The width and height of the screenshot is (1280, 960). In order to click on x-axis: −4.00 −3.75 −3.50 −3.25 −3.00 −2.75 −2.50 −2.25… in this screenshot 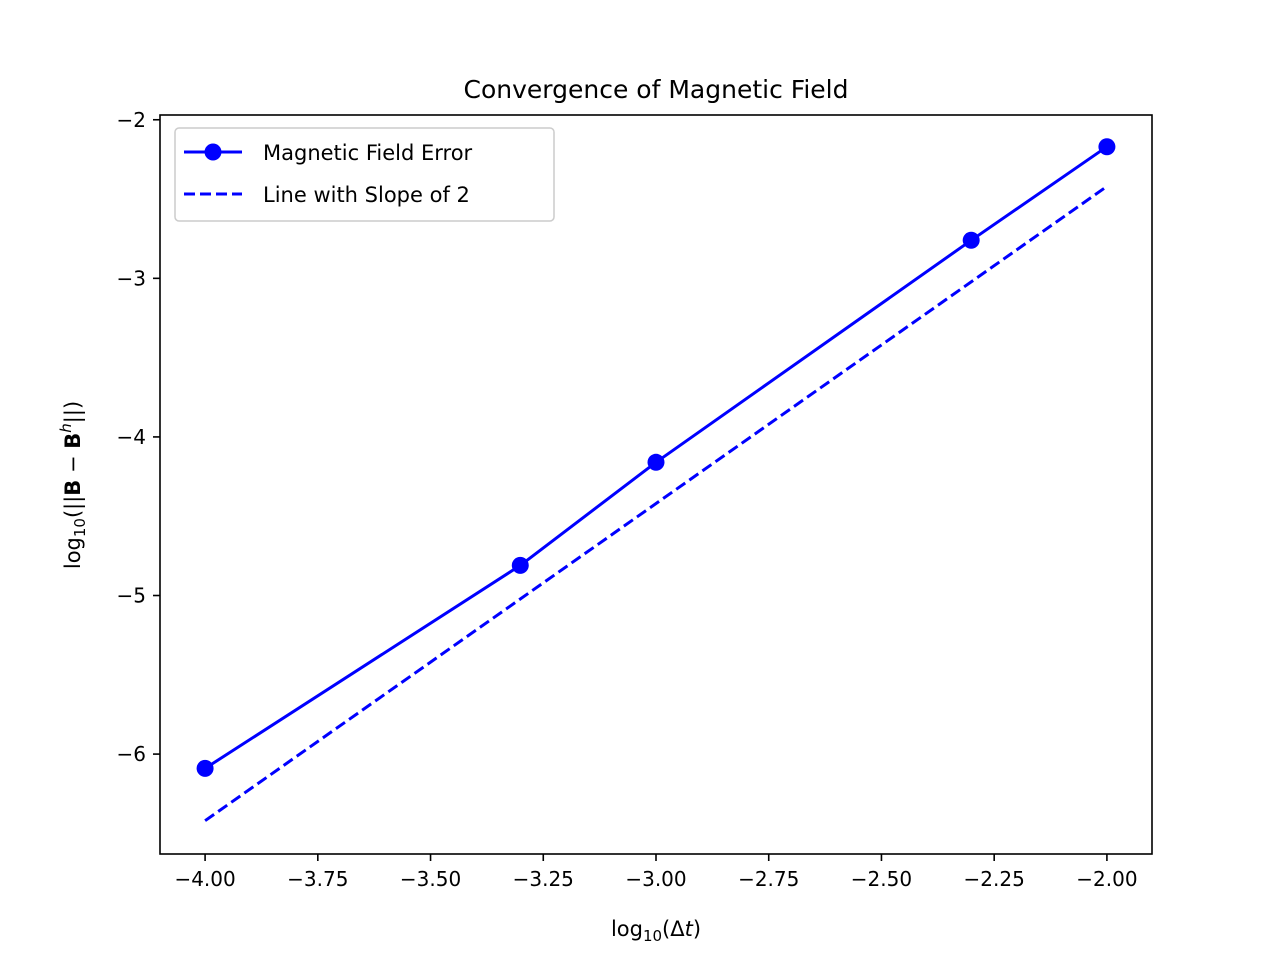, I will do `click(656, 872)`.